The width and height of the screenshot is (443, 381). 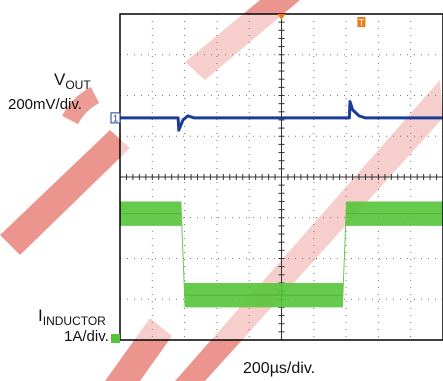 I want to click on trigger-marker-icon, so click(x=361, y=22).